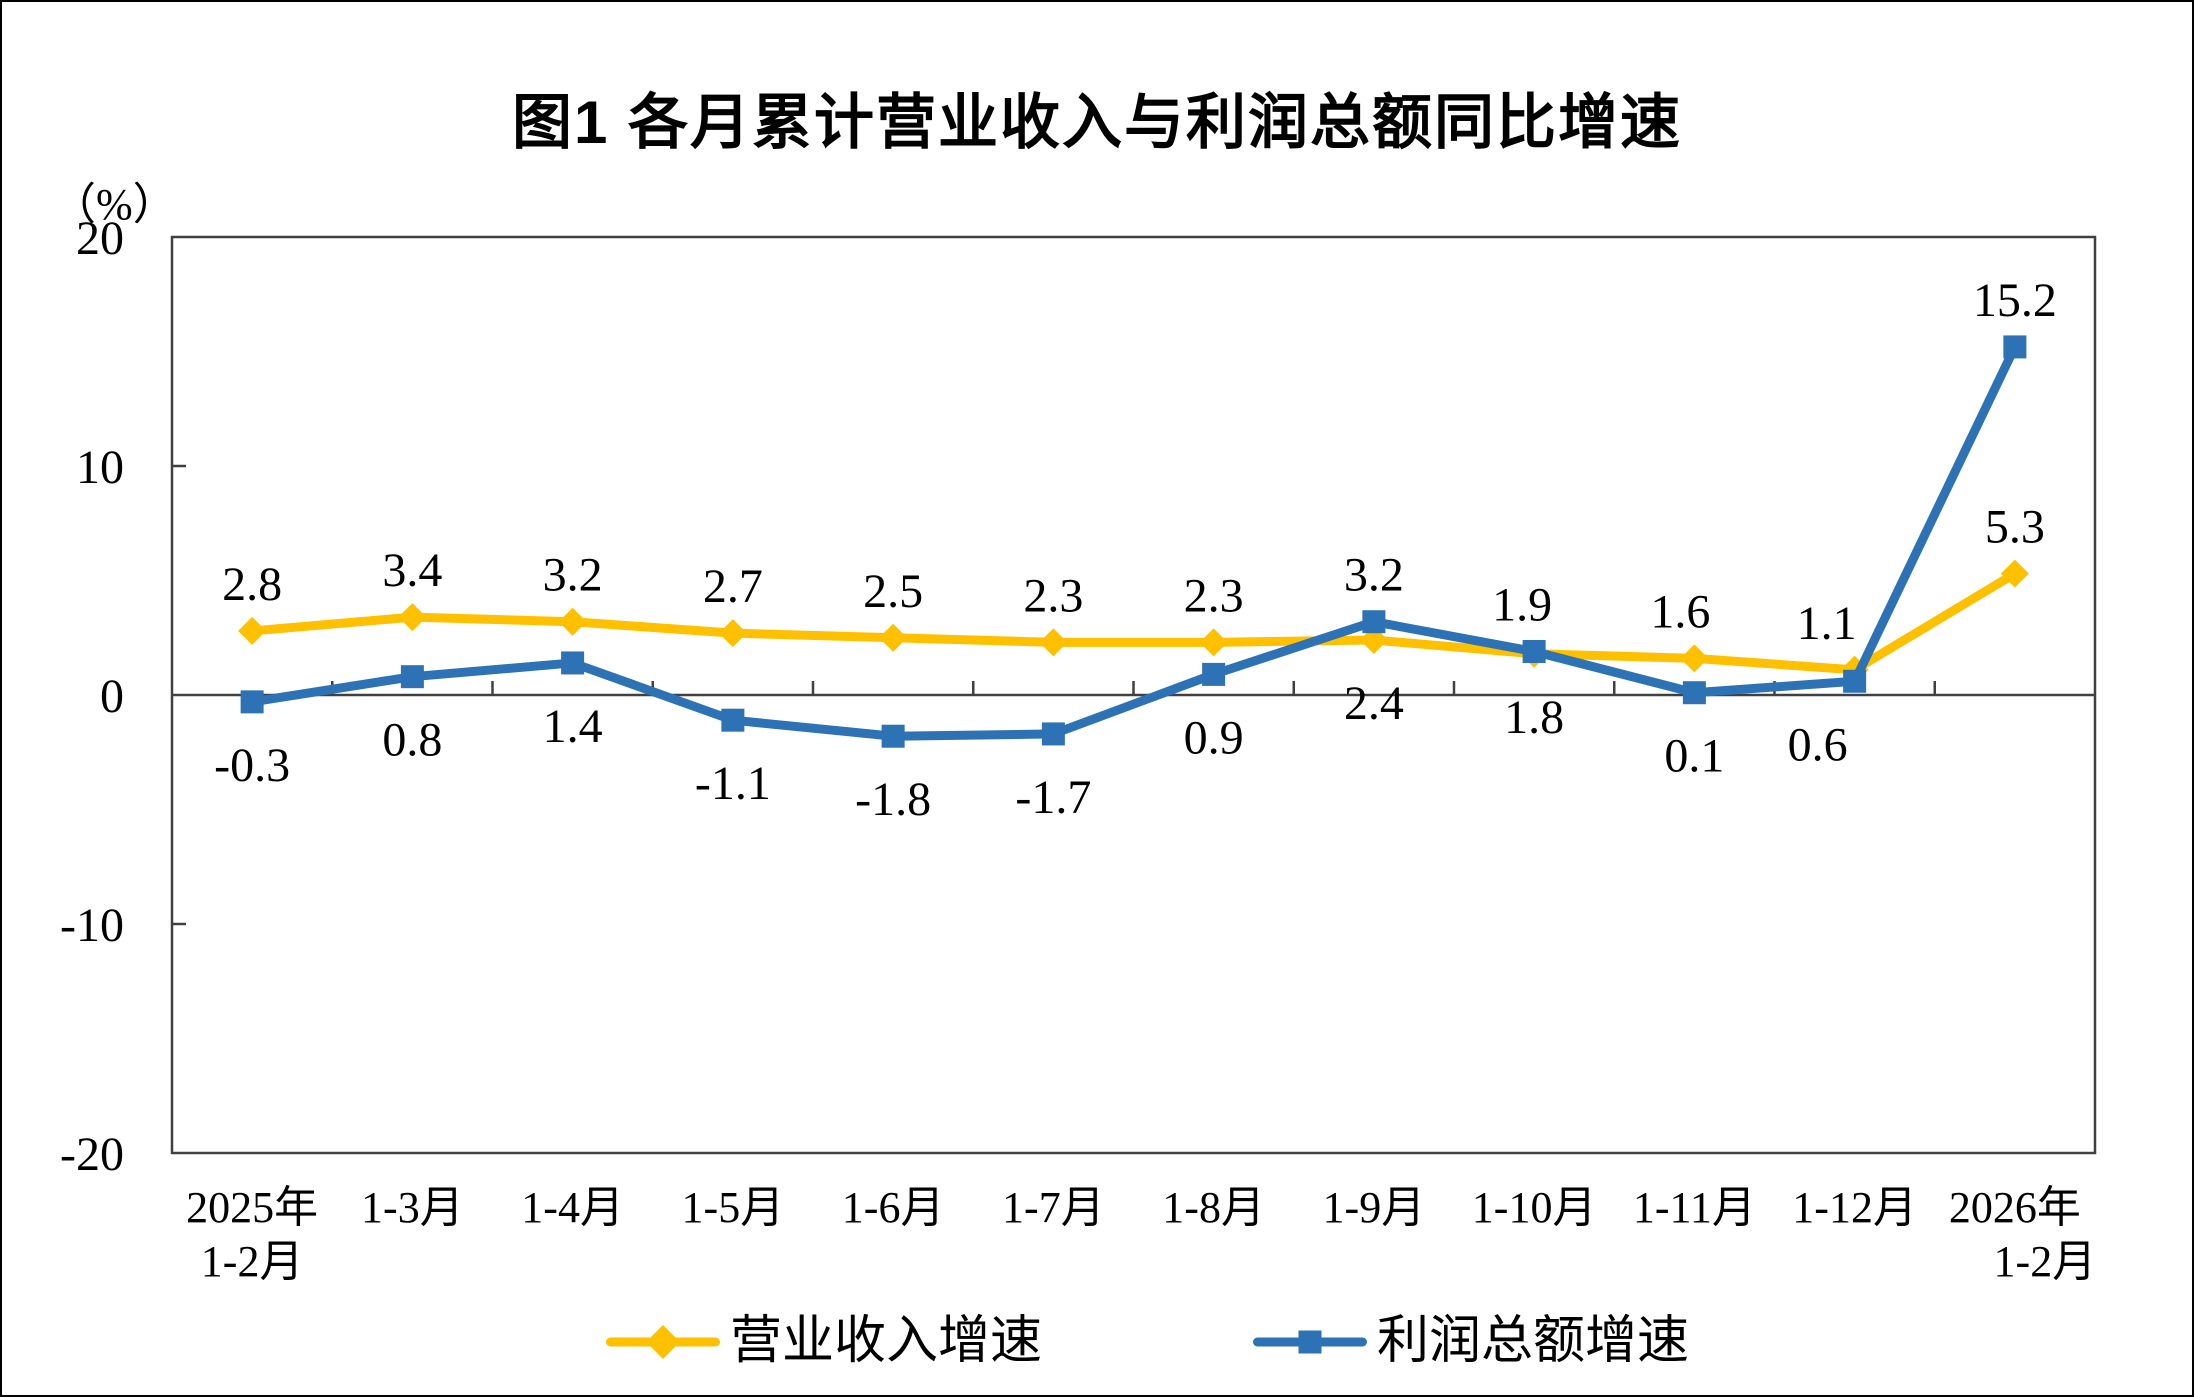 The width and height of the screenshot is (2194, 1397). I want to click on profit-growth-data-label: -0.3, so click(252, 765).